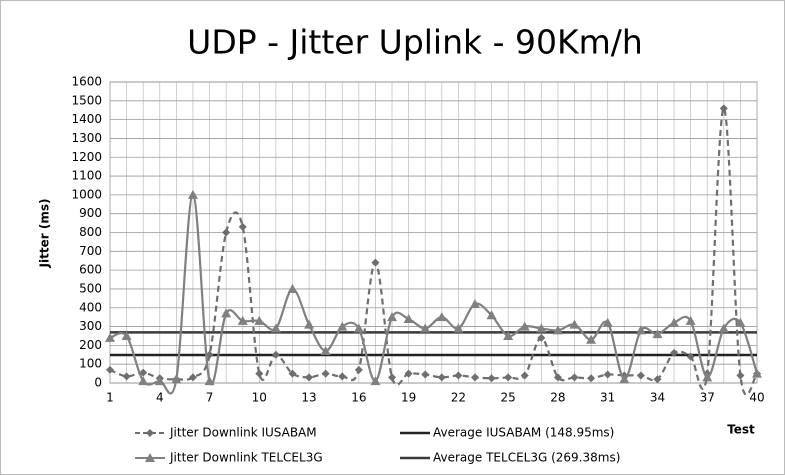  I want to click on x-tick-label: 34, so click(657, 398).